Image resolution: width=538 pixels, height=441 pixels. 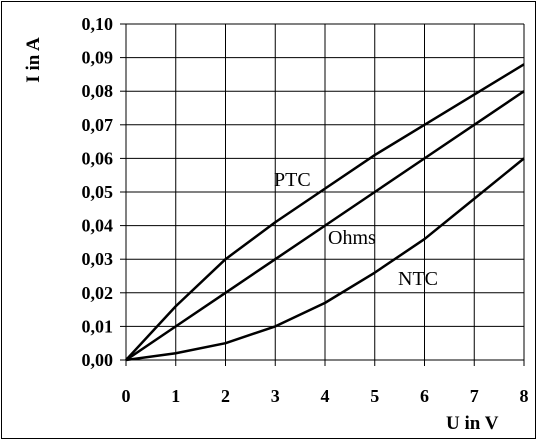 What do you see at coordinates (98, 259) in the screenshot?
I see `y-tick-label: 0,03` at bounding box center [98, 259].